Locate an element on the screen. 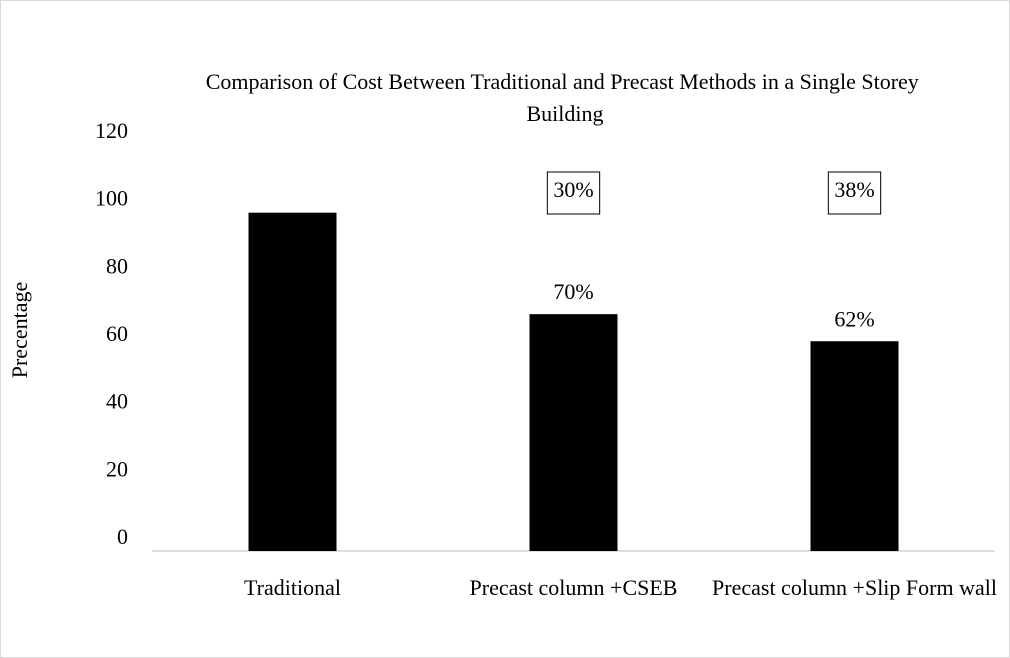 This screenshot has height=658, width=1010. data-label: 62% is located at coordinates (854, 318).